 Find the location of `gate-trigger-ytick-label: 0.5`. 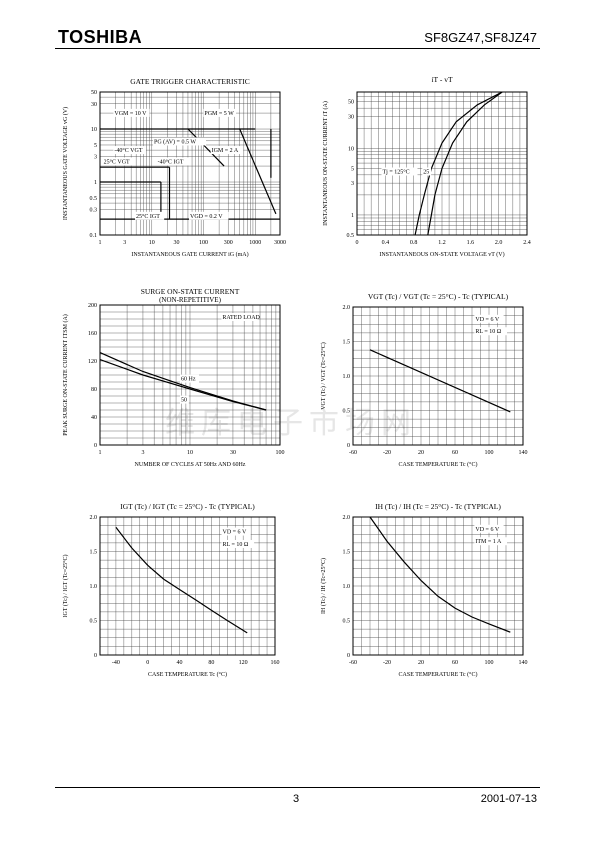

gate-trigger-ytick-label: 0.5 is located at coordinates (94, 199).